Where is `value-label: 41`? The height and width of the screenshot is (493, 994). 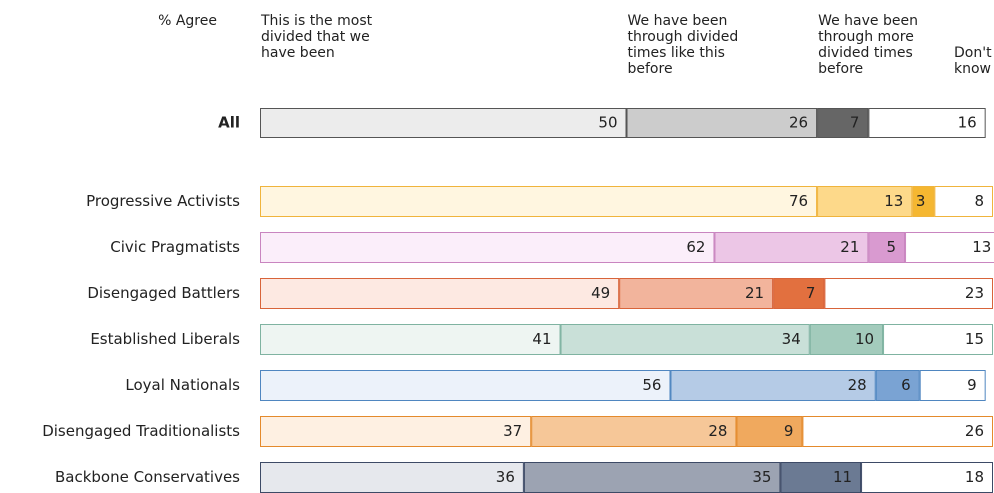 value-label: 41 is located at coordinates (541, 339).